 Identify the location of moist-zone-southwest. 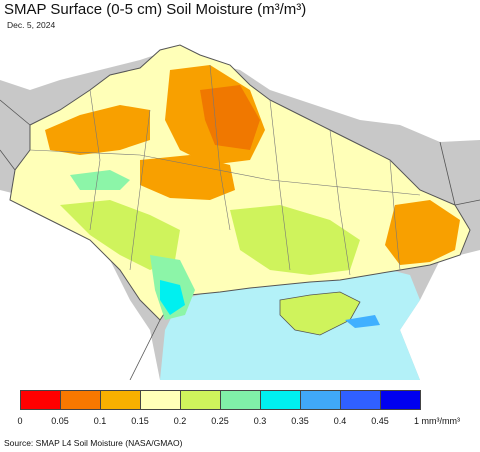
(120, 235).